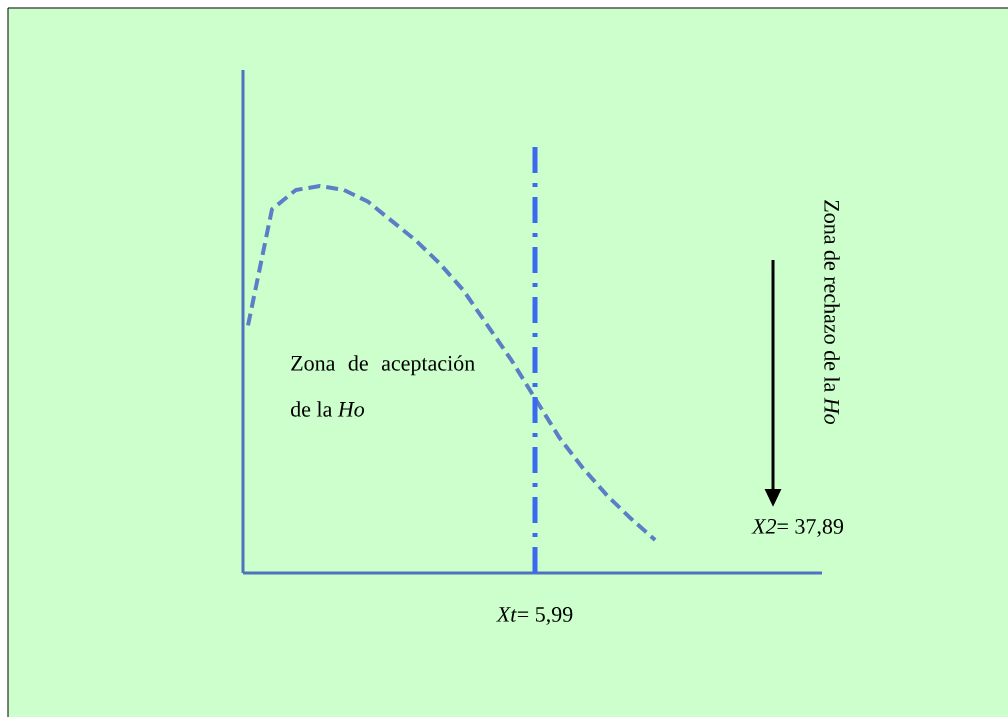 This screenshot has height=717, width=1008. What do you see at coordinates (534, 616) in the screenshot?
I see `text: Xt= 5,99` at bounding box center [534, 616].